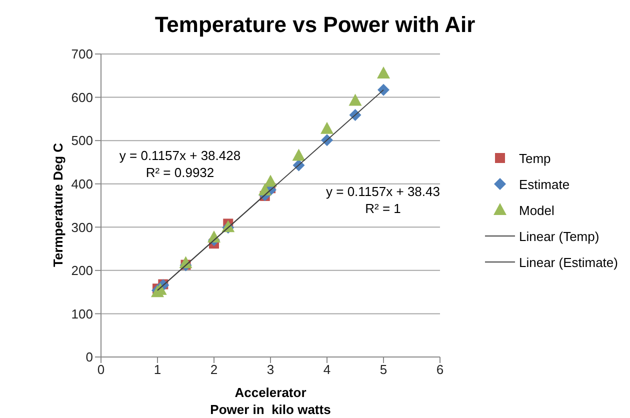 This screenshot has height=418, width=630. I want to click on x-tick-label: 0, so click(101, 370).